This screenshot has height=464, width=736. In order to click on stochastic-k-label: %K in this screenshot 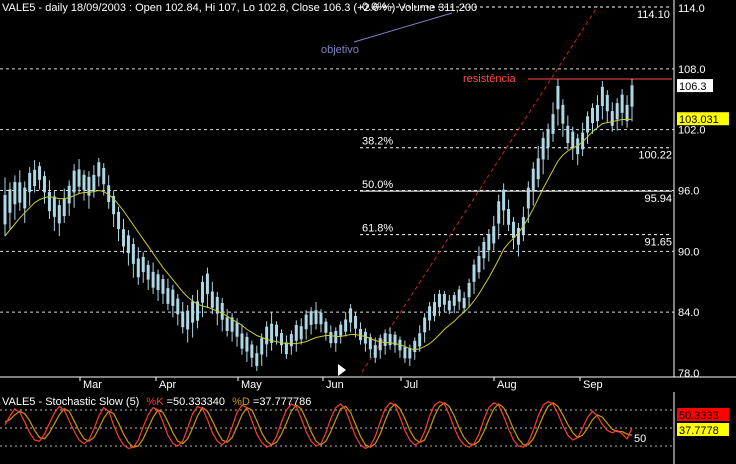, I will do `click(155, 402)`.